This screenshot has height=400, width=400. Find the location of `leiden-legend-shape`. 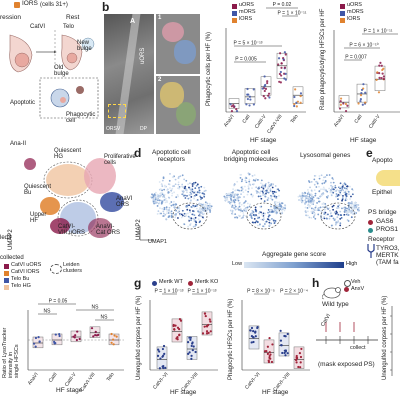

leiden-legend-shape is located at coordinates (56, 269).